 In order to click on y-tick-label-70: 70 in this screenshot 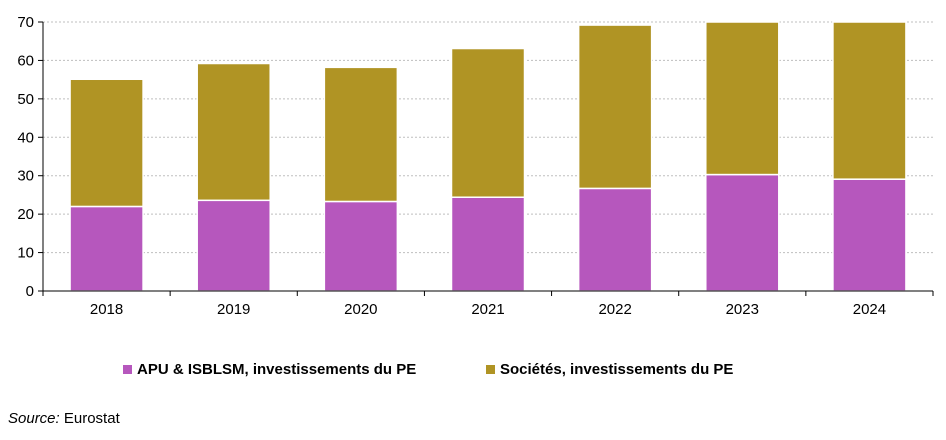, I will do `click(25, 22)`.